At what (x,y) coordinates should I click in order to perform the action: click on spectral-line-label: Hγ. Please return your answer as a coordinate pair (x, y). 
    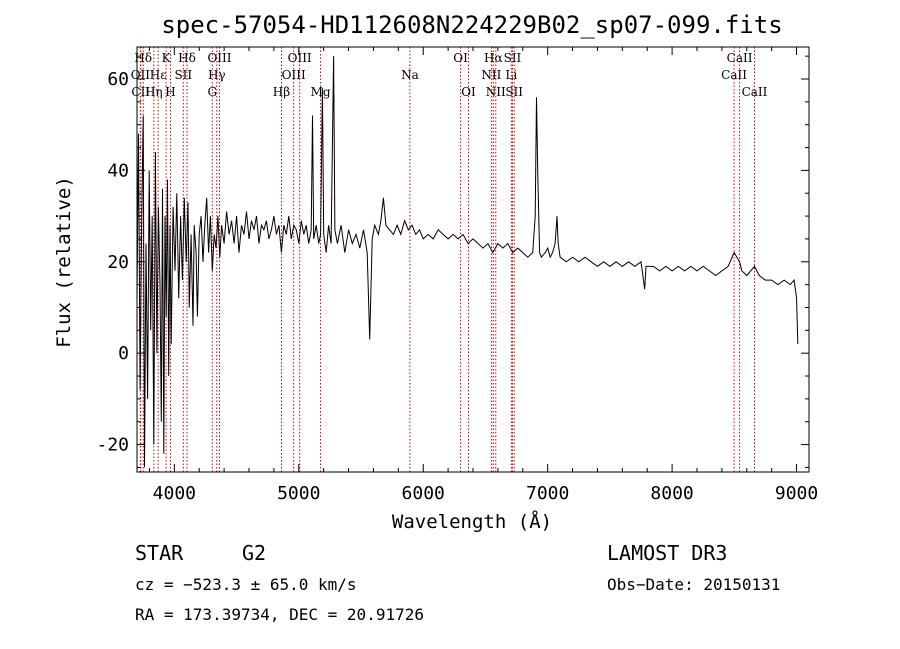
    Looking at the image, I should click on (217, 75).